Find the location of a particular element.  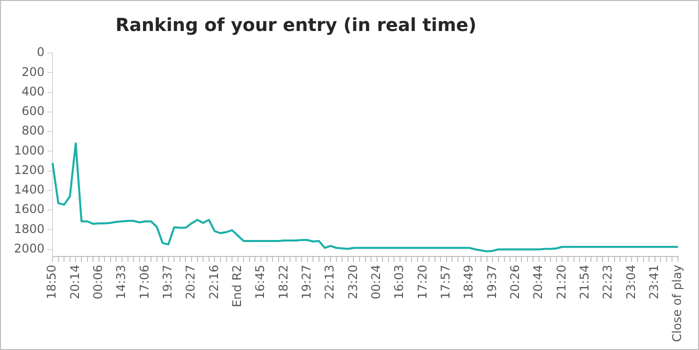

chart-title: Ranking of your entry (in real time) is located at coordinates (296, 25).